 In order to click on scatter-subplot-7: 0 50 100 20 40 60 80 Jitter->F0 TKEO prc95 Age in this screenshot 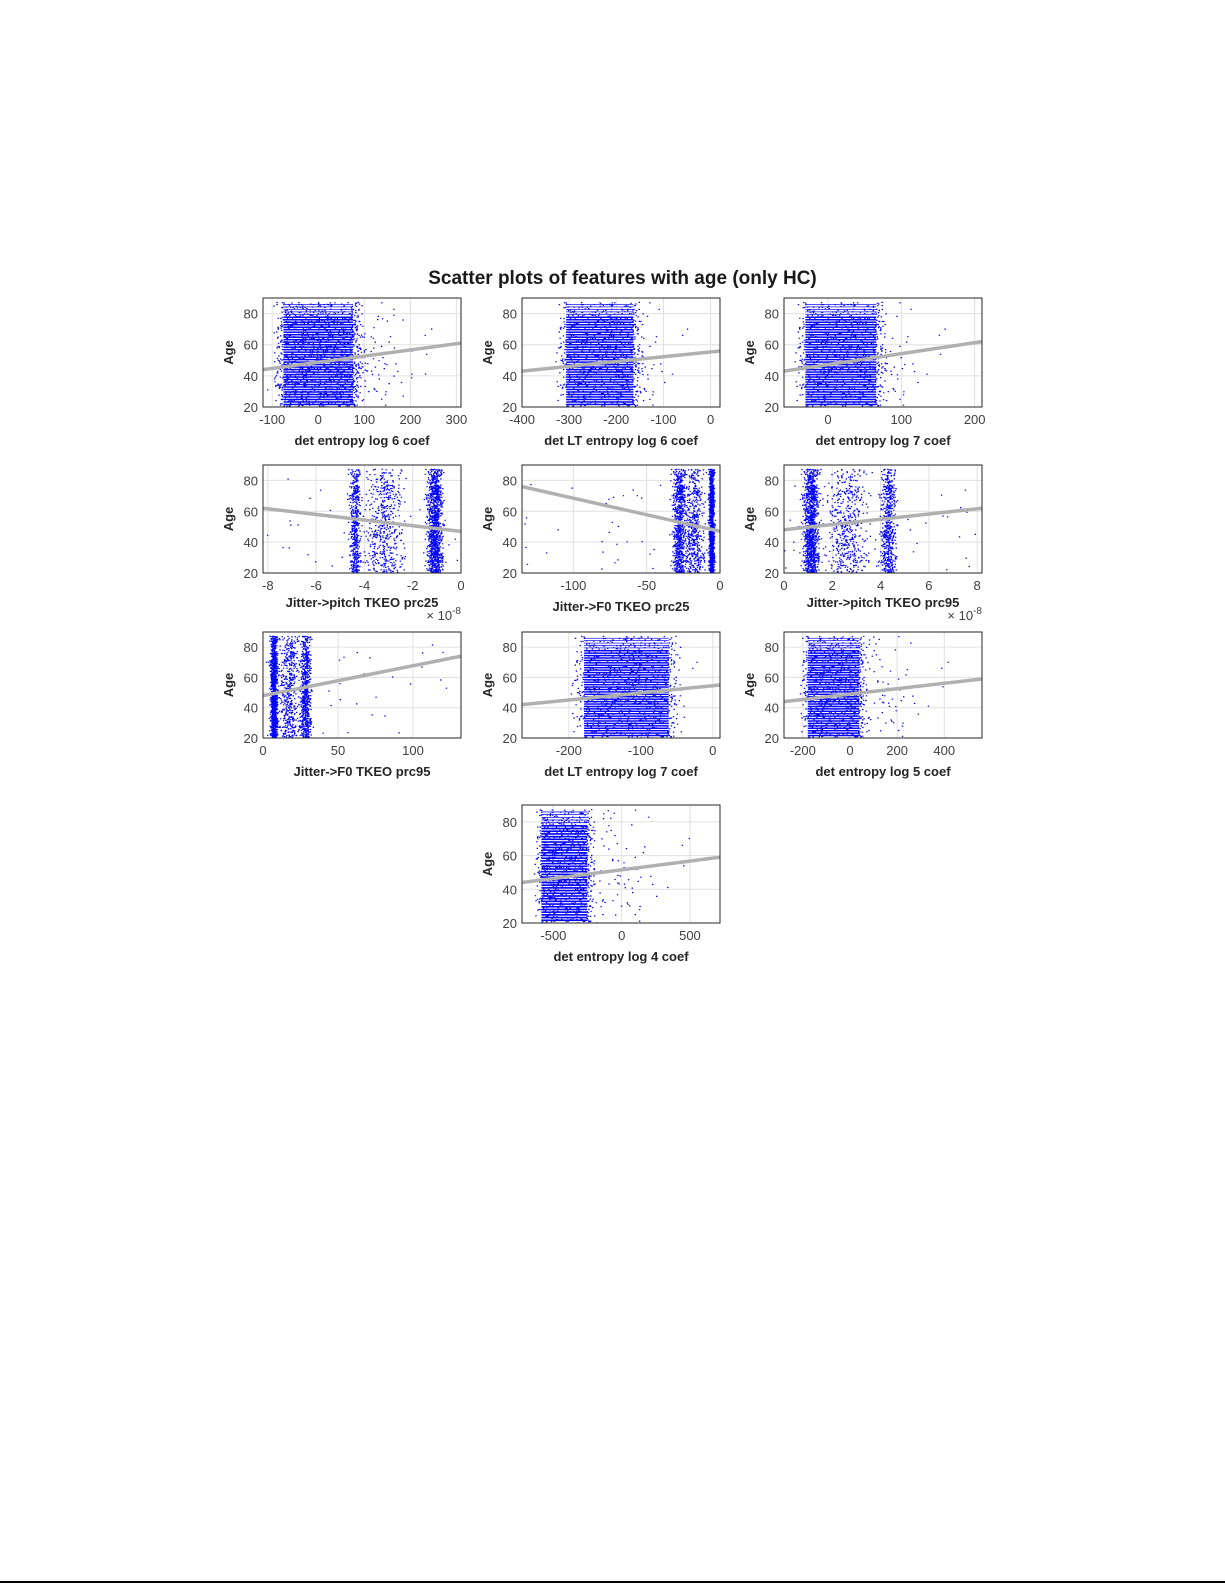, I will do `click(347, 705)`.